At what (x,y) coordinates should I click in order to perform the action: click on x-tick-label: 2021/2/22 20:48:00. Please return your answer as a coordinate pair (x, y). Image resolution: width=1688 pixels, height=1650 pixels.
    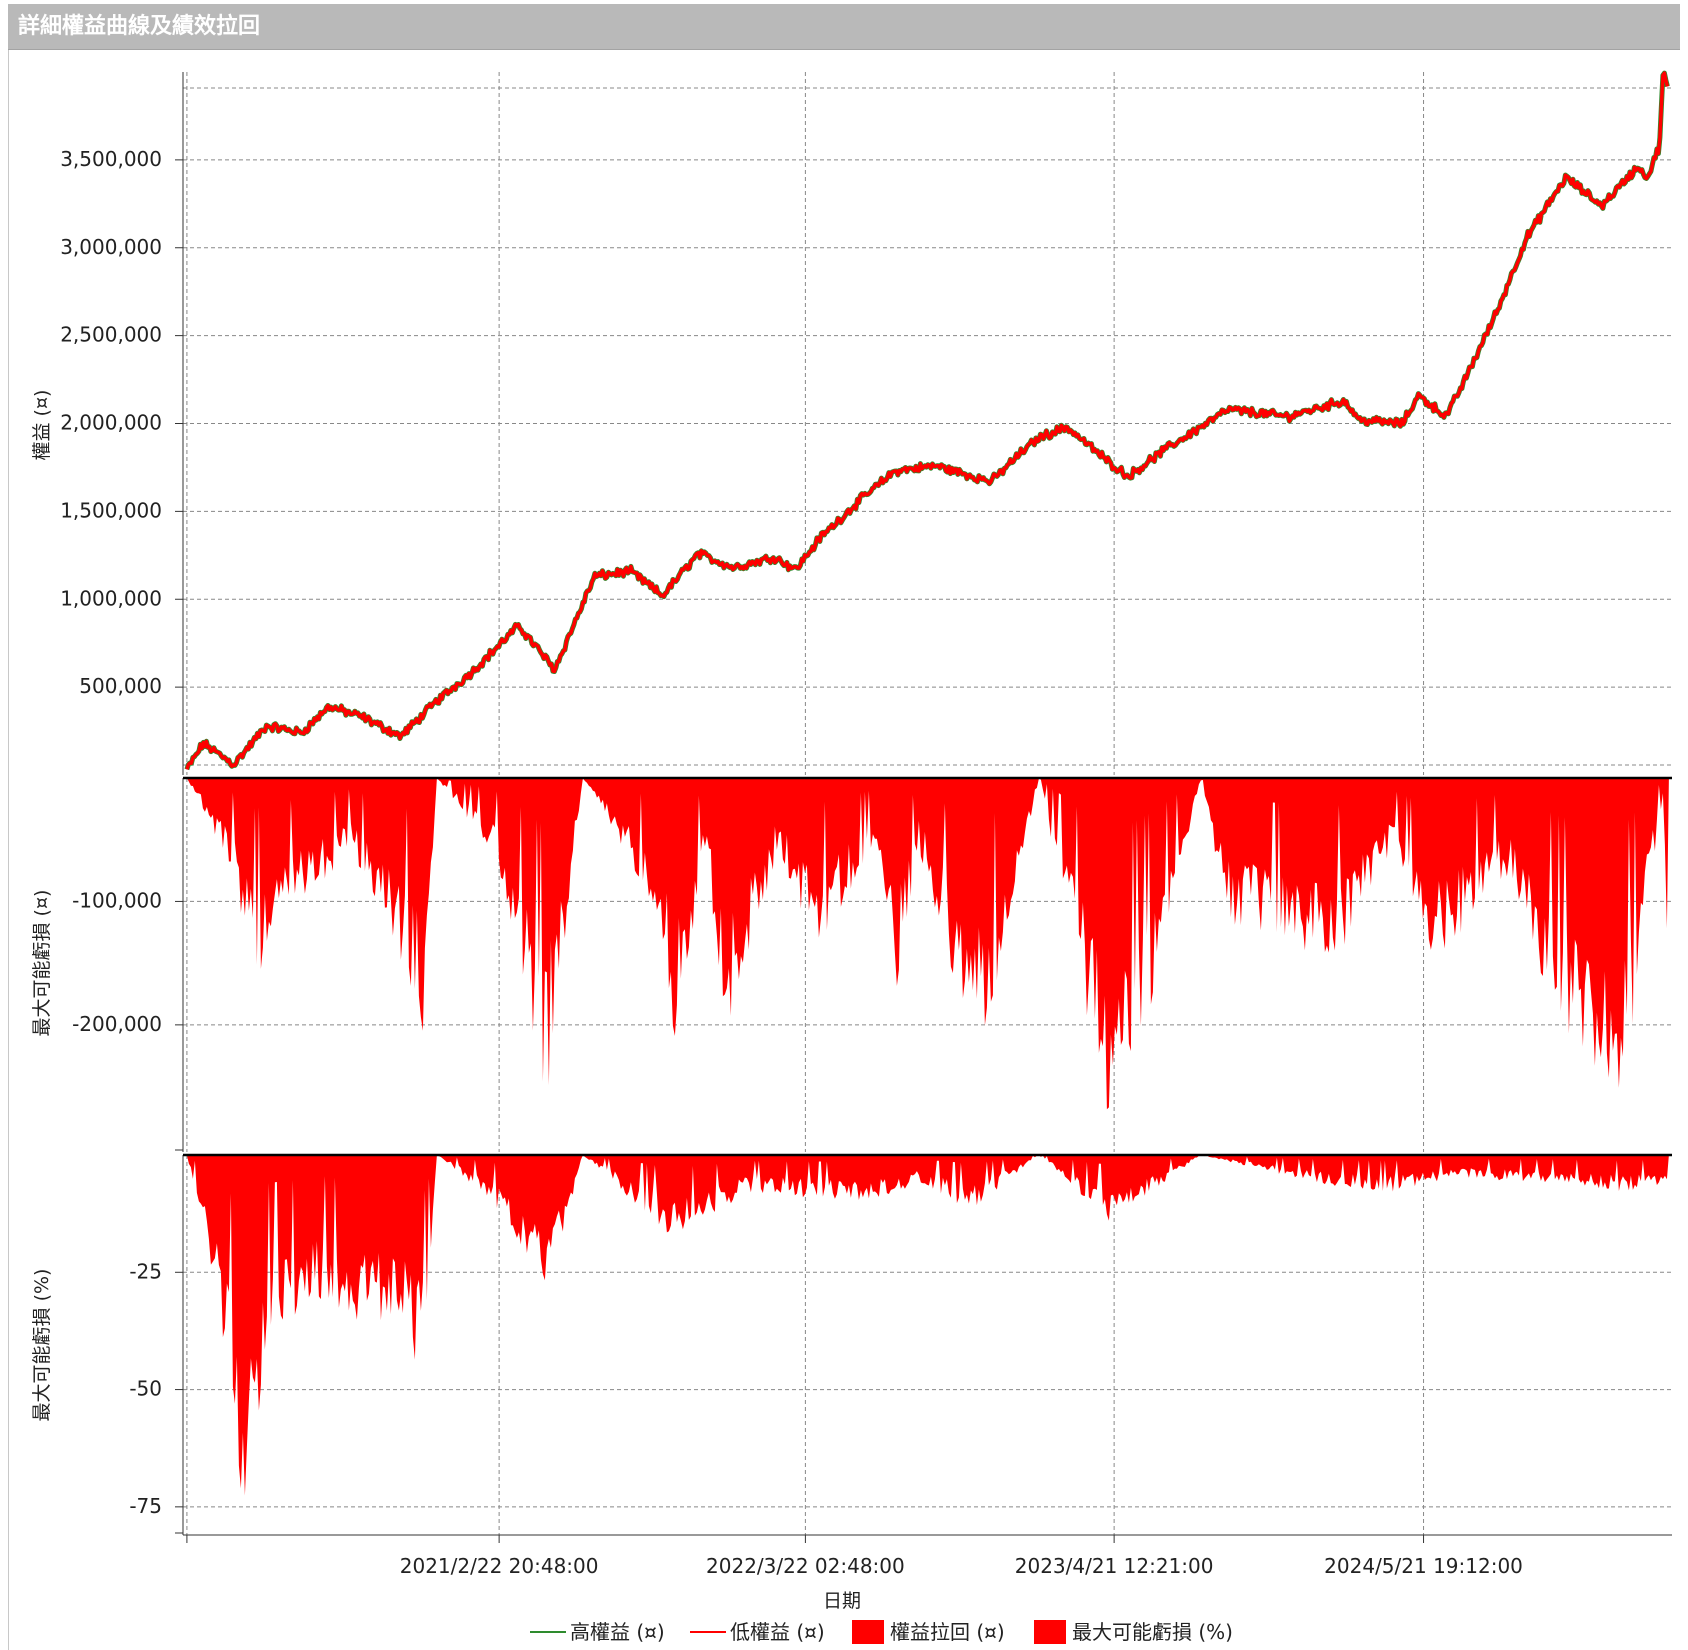
    Looking at the image, I should click on (499, 1566).